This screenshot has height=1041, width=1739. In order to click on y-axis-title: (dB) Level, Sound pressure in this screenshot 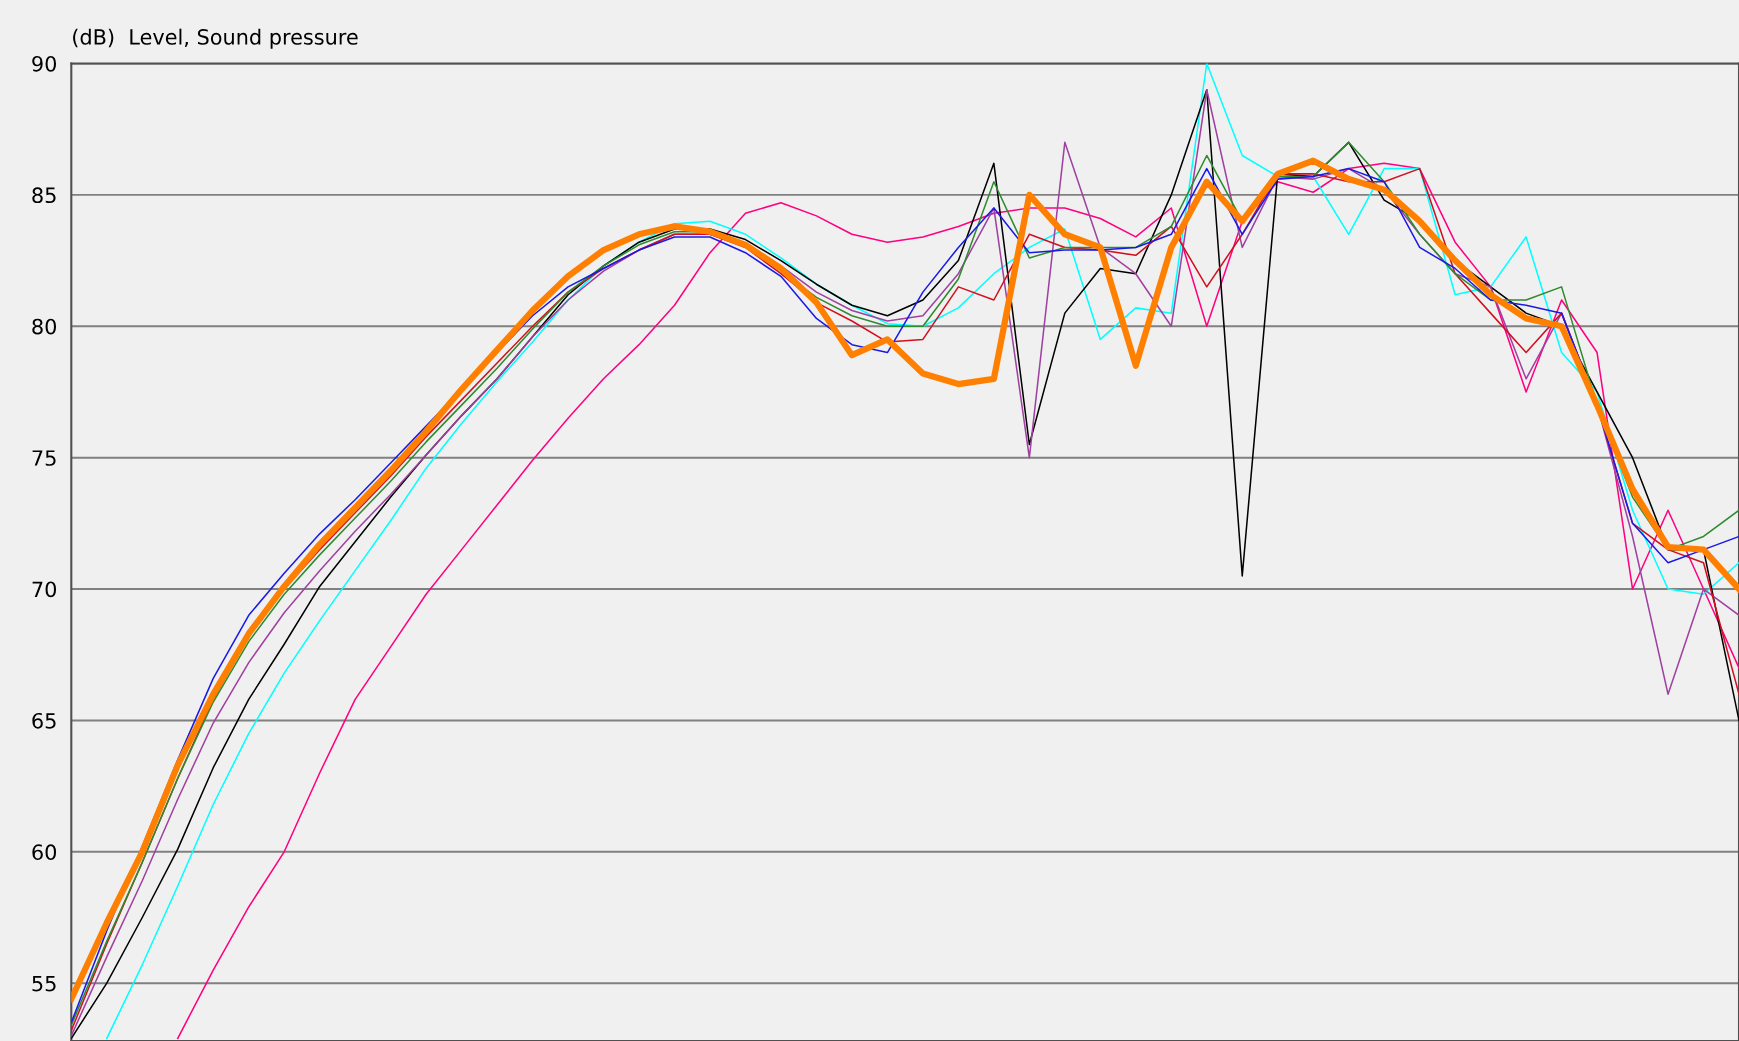, I will do `click(215, 38)`.